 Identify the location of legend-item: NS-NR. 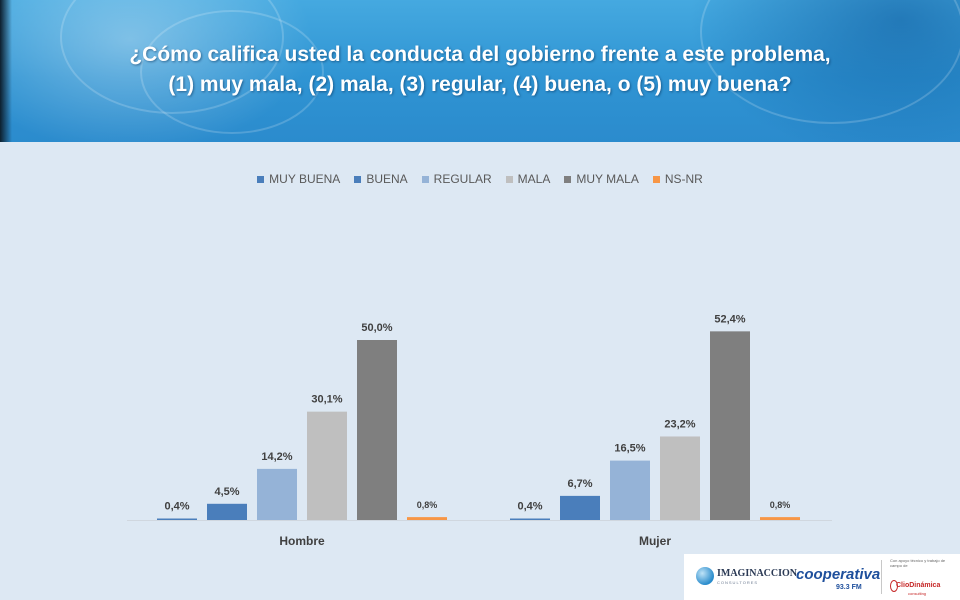
(677, 179).